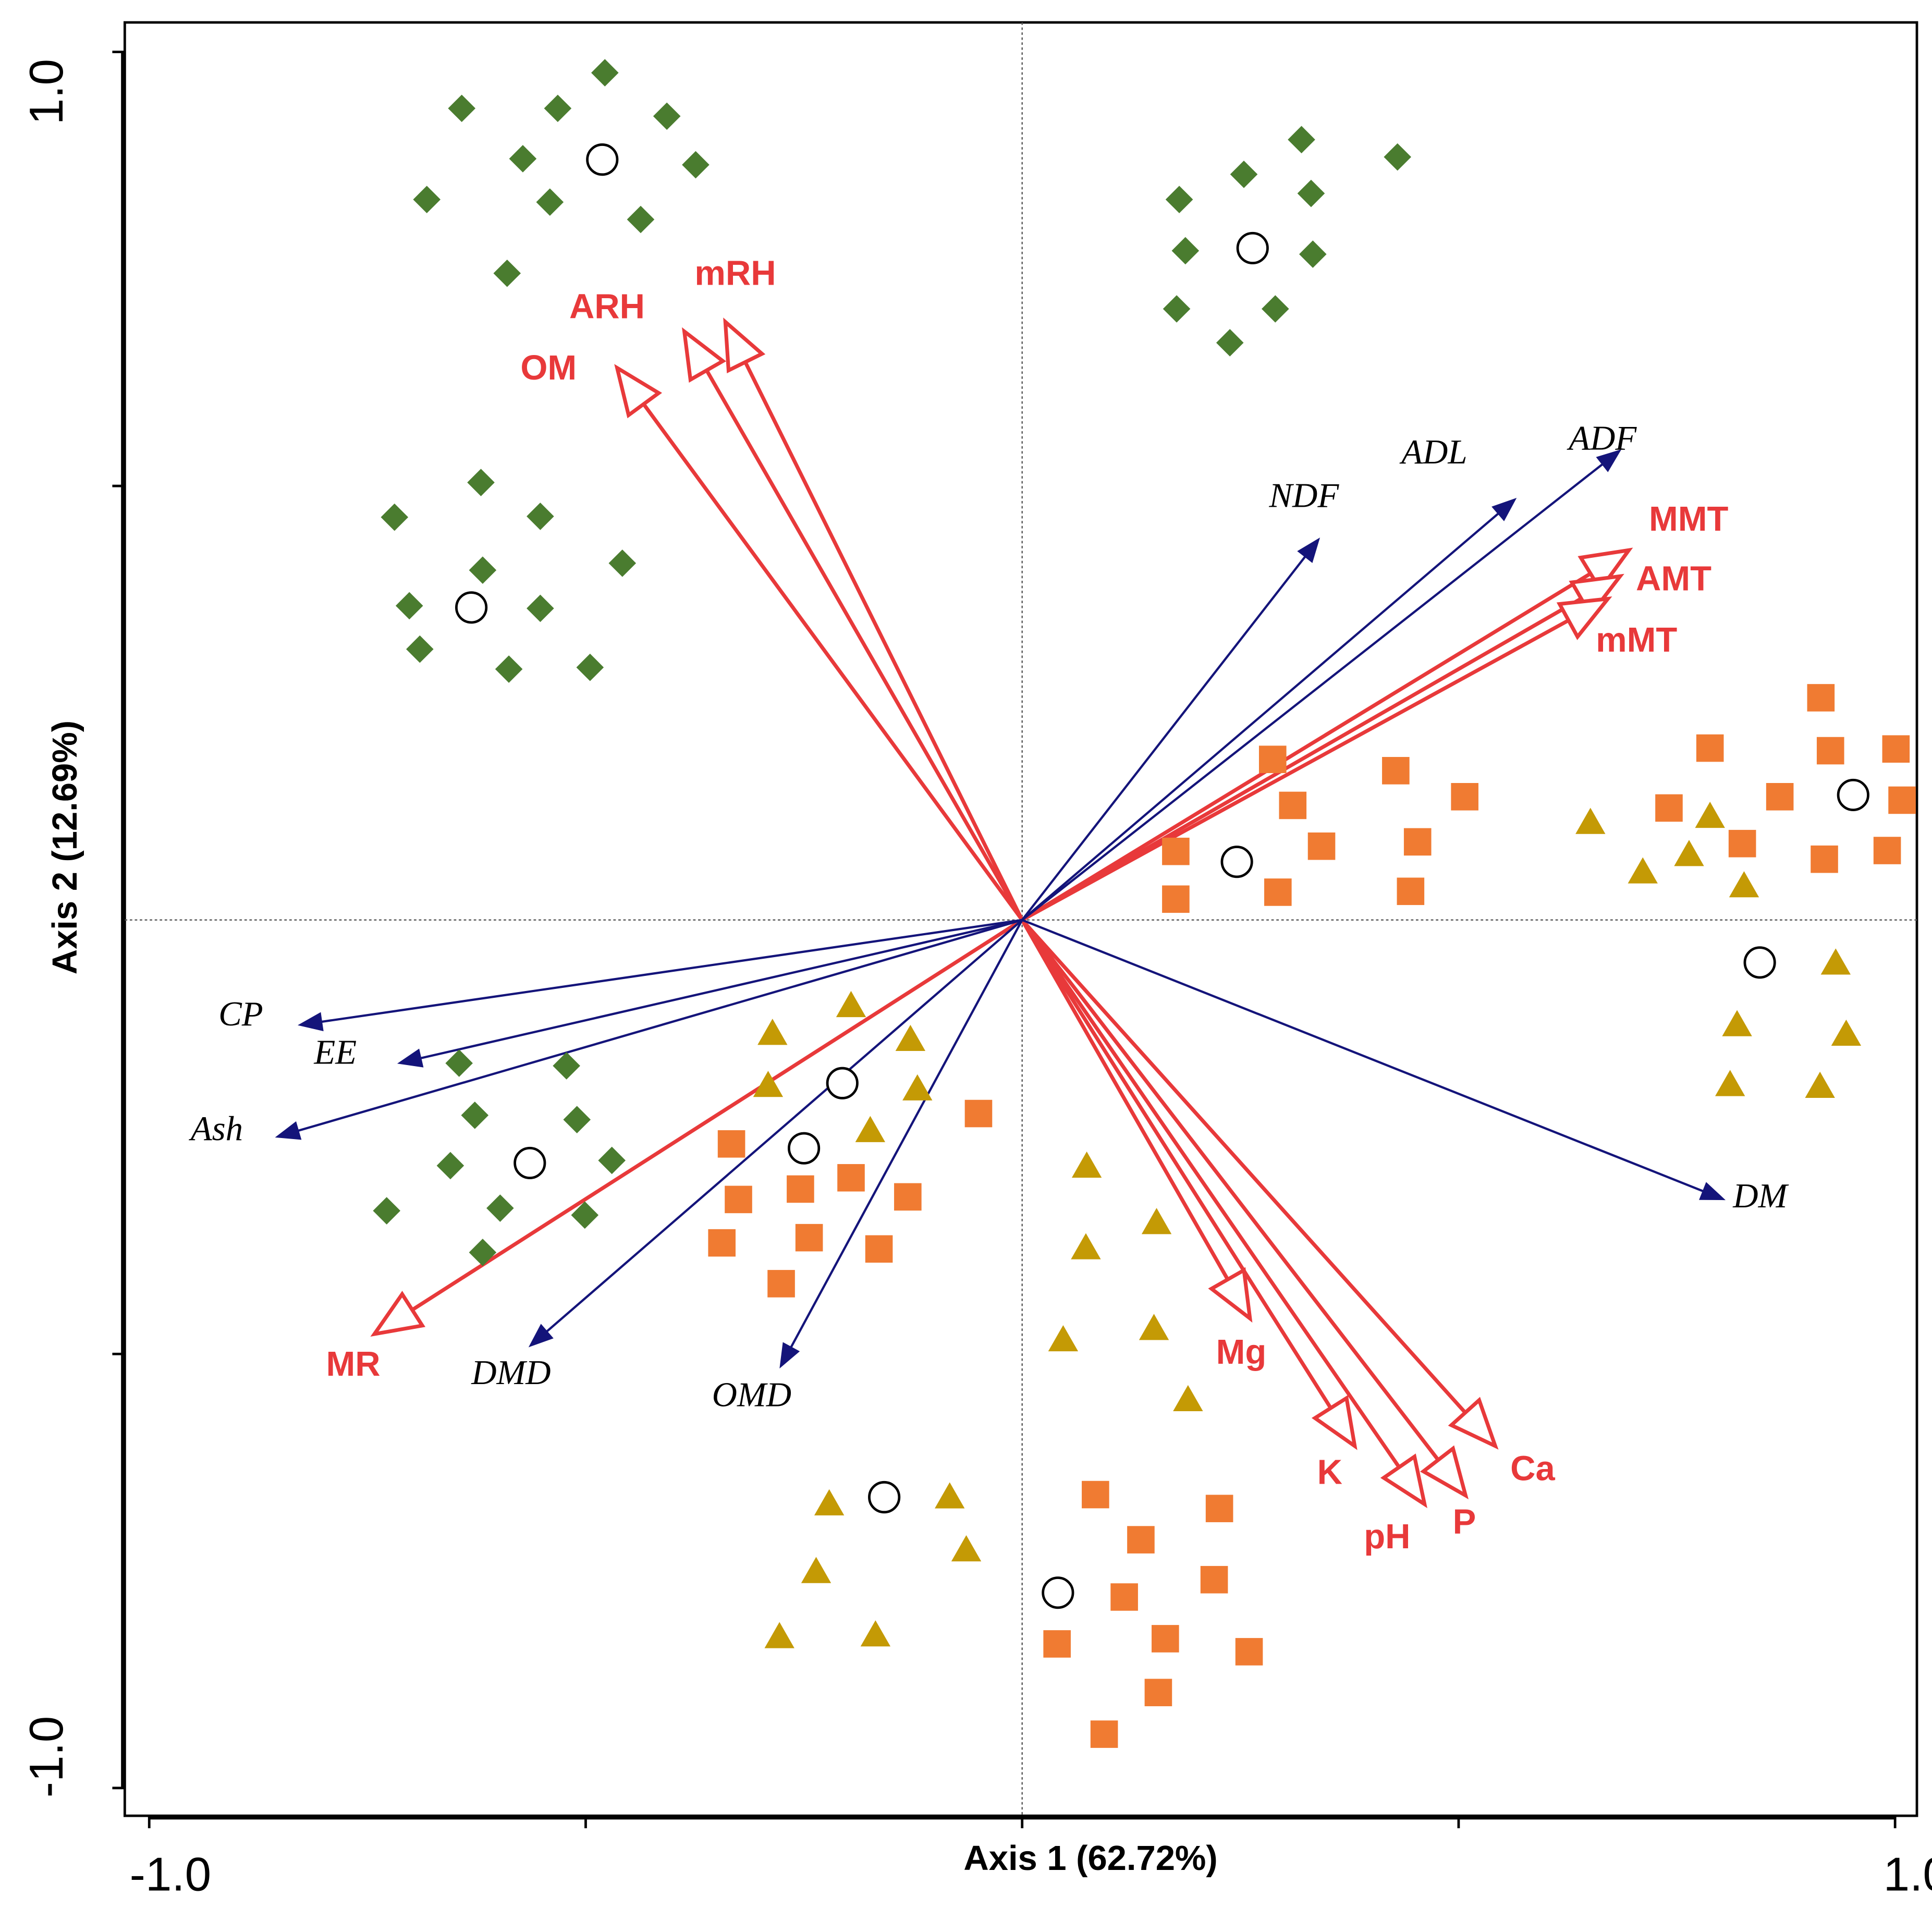 The image size is (1932, 1908). I want to click on x-tick-label: 1.0, so click(1908, 1875).